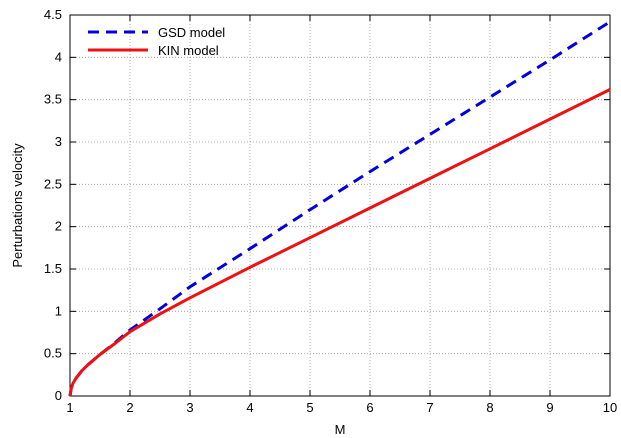 The height and width of the screenshot is (438, 621). What do you see at coordinates (53, 268) in the screenshot?
I see `y-tick-label: 1.5` at bounding box center [53, 268].